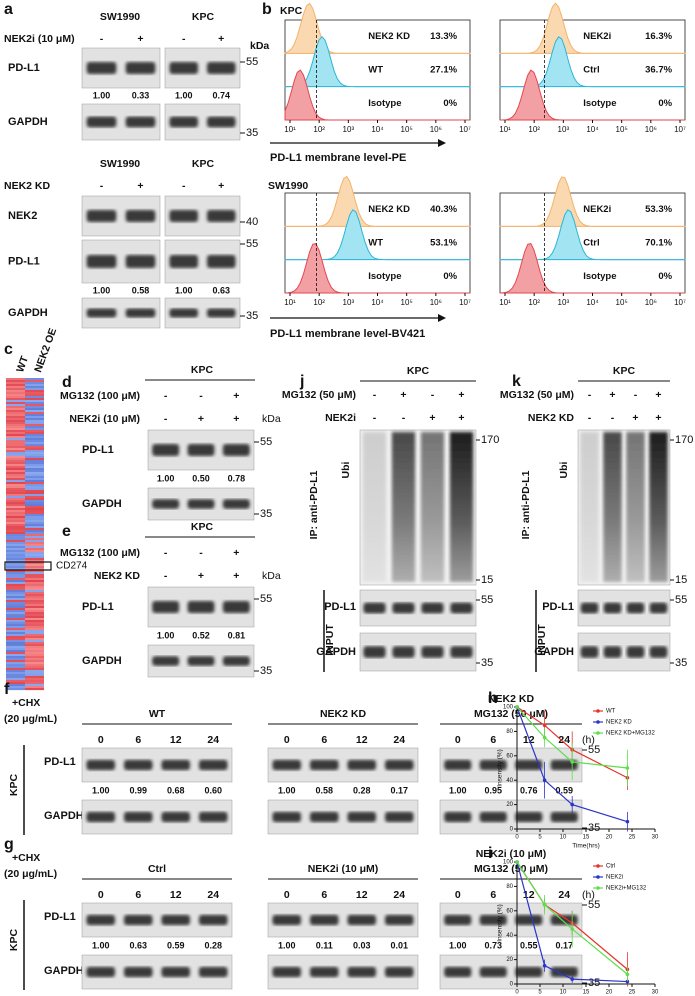 This screenshot has width=695, height=996. Describe the element at coordinates (598, 711) in the screenshot. I see `legend-marker` at that location.